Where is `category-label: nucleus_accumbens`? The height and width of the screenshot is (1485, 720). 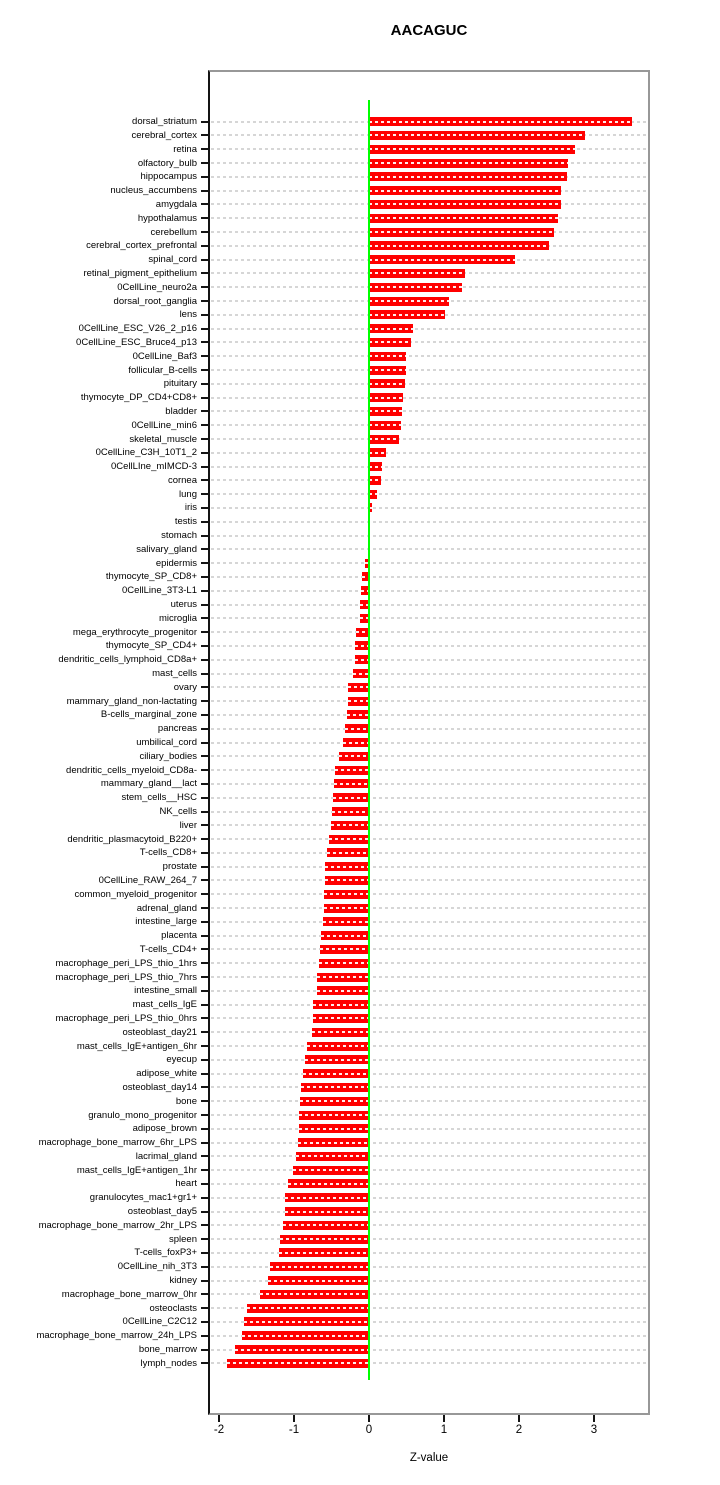
category-label: nucleus_accumbens is located at coordinates (153, 191).